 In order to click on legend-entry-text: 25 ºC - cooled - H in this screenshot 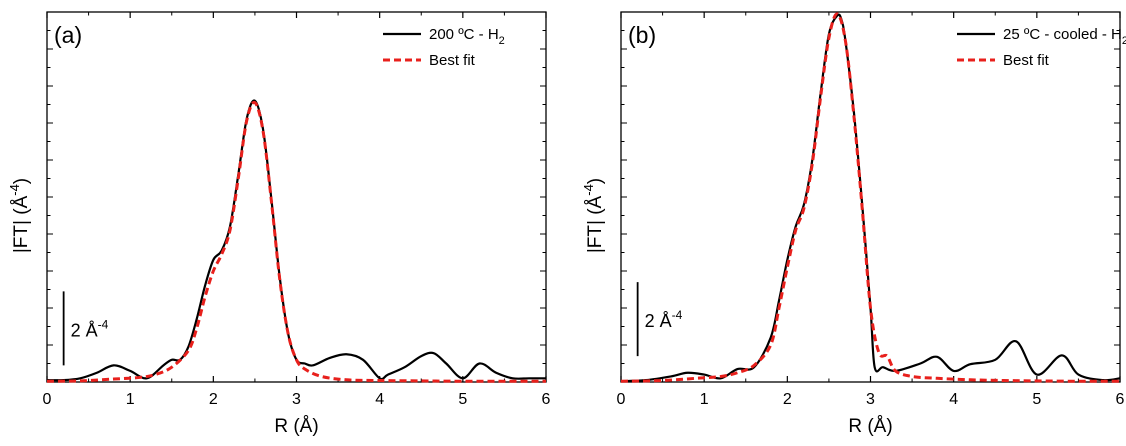, I will do `click(1062, 34)`.